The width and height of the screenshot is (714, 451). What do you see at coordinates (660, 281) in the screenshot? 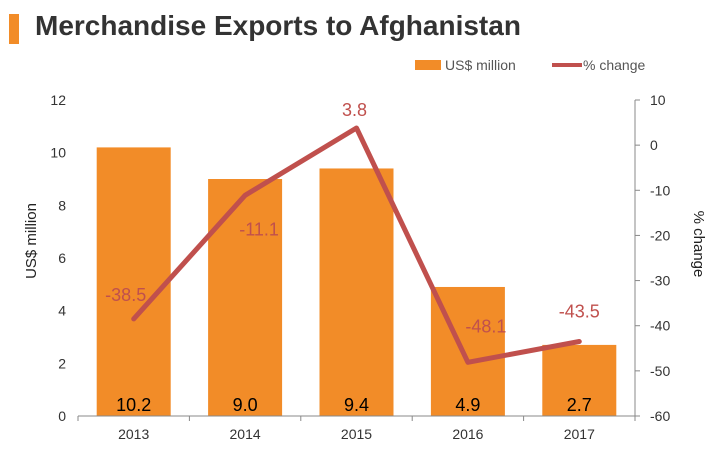
I see `y-right-tick-label-3: -30` at bounding box center [660, 281].